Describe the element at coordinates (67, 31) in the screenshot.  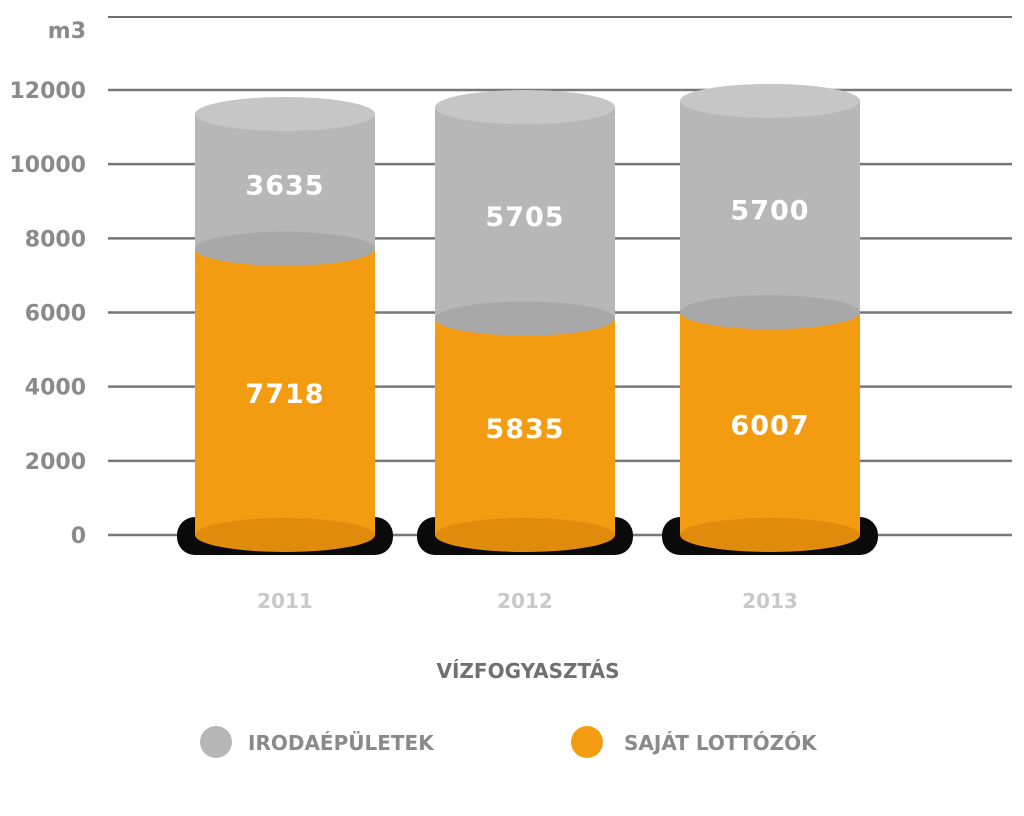
I see `y-axis-unit: m3` at that location.